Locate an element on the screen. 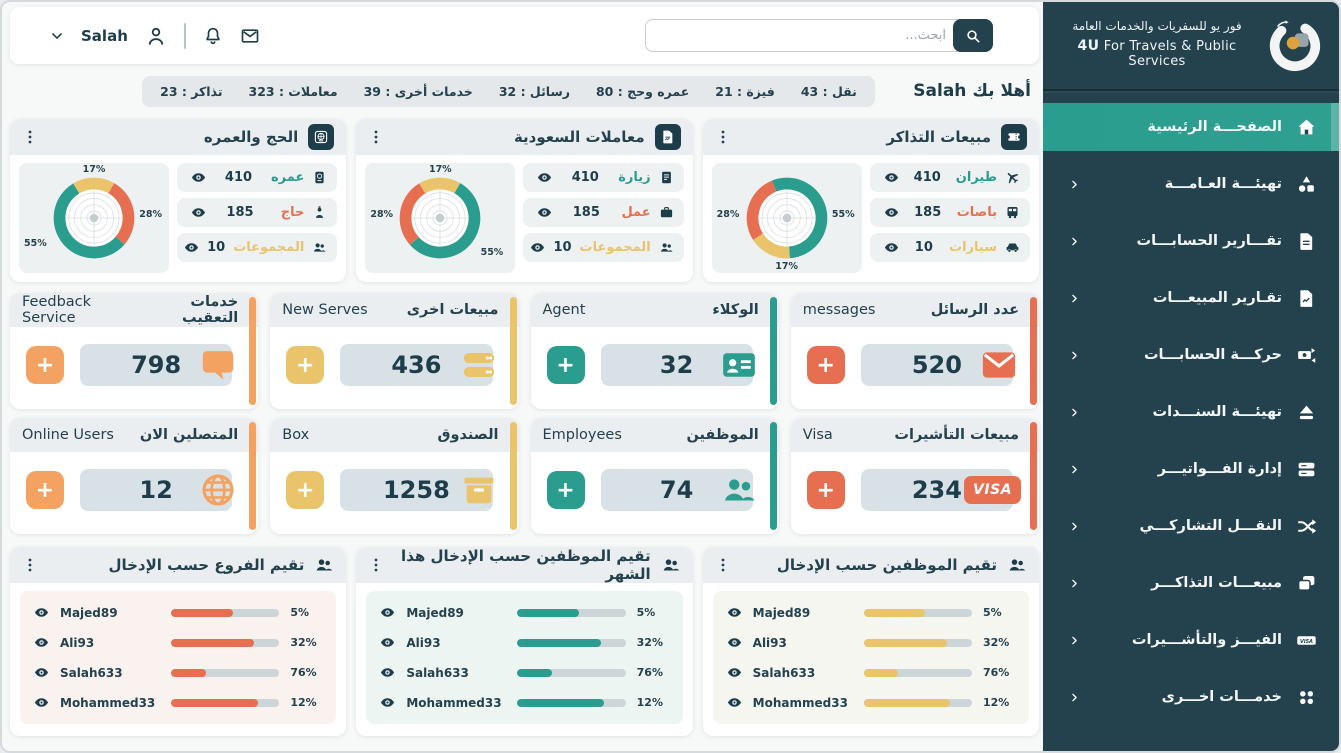 The image size is (1341, 753). sidebar-item-visas: VISA الفيـــز والتأشـــيرات is located at coordinates (1191, 640).